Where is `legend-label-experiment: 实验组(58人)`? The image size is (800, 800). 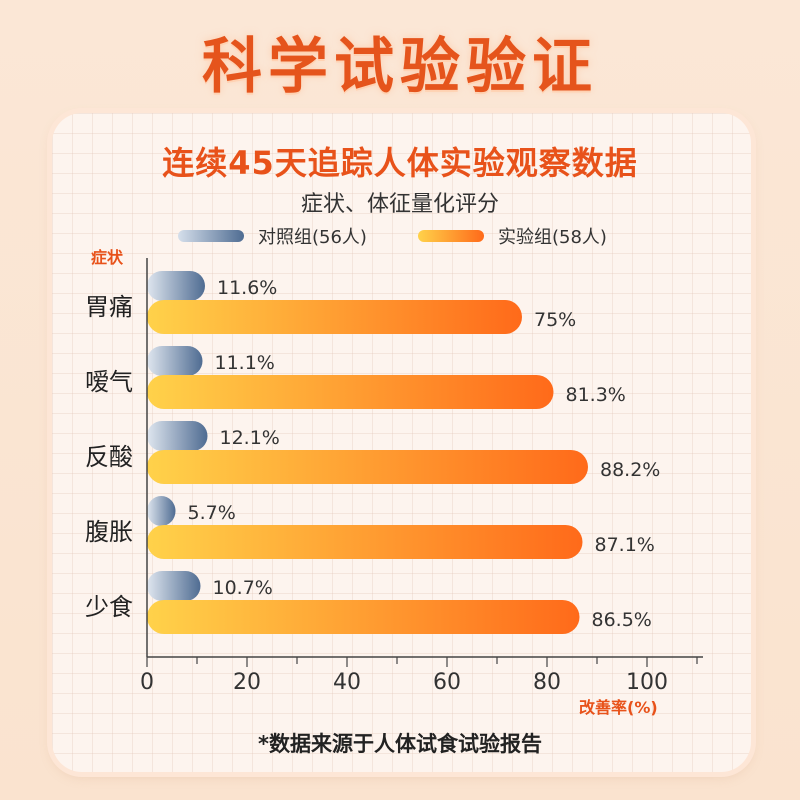 legend-label-experiment: 实验组(58人) is located at coordinates (552, 237).